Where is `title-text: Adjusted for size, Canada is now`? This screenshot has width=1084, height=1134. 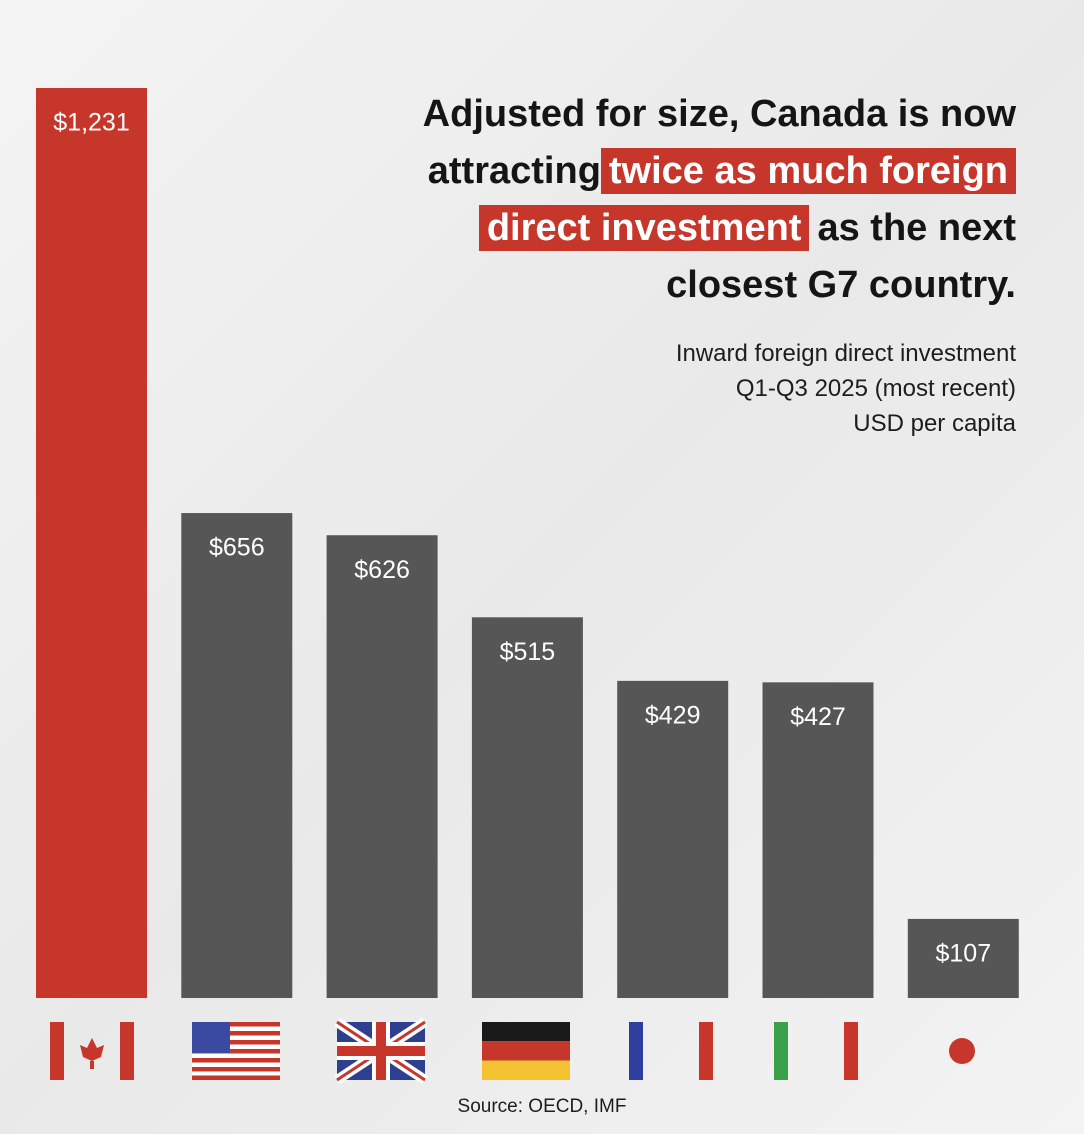
title-text: Adjusted for size, Canada is now is located at coordinates (719, 114).